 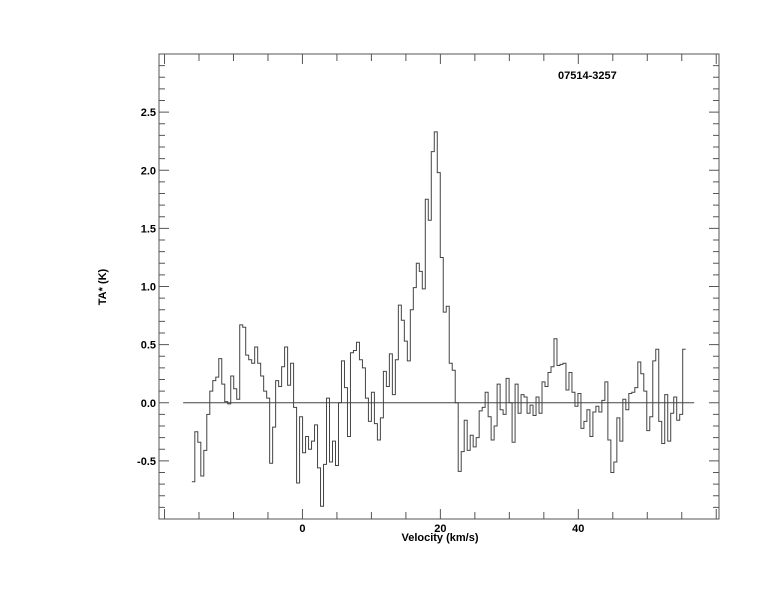 I want to click on x-axis-label: Velocity (km/s), so click(x=439, y=538).